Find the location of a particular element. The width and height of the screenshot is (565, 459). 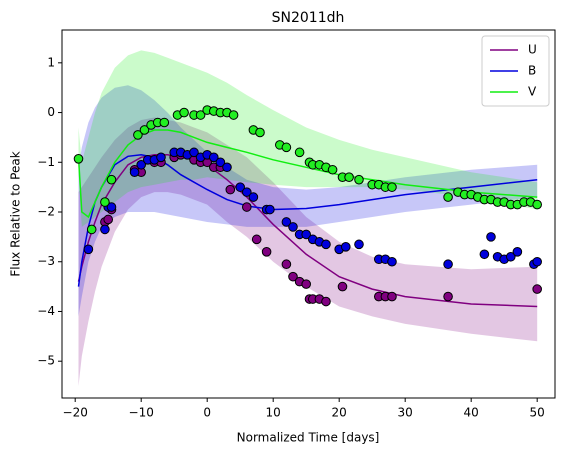

y-tick-label: −1 is located at coordinates (46, 162).